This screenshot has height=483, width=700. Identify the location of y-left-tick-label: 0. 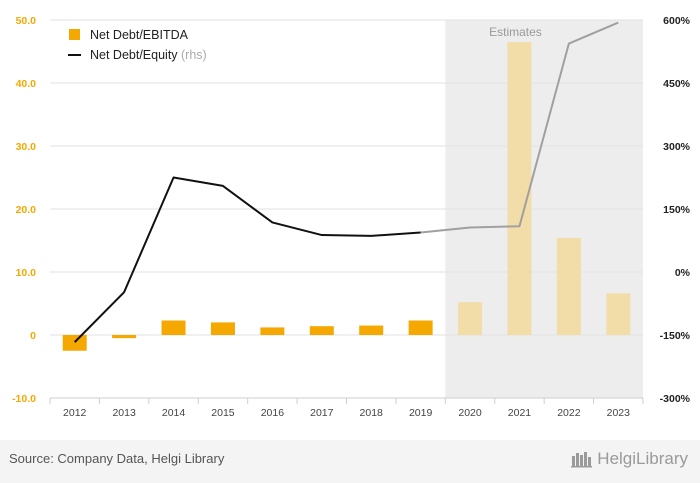
(33, 336).